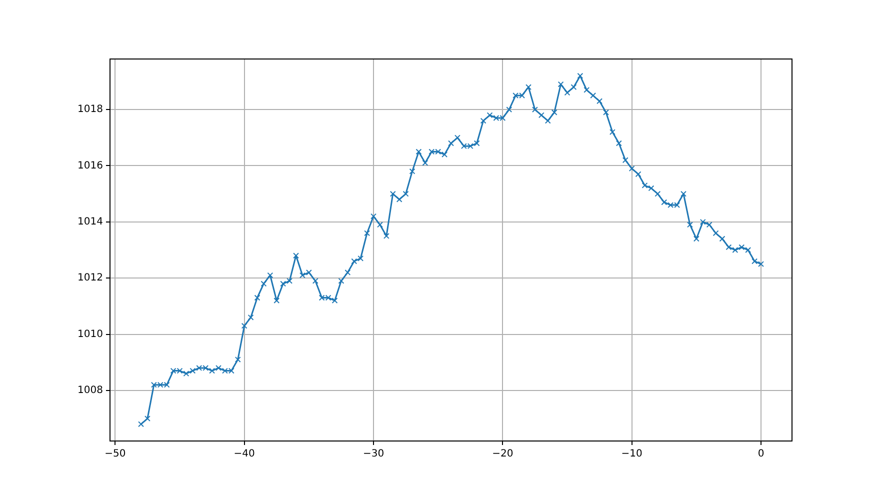 Image resolution: width=880 pixels, height=495 pixels. What do you see at coordinates (90, 390) in the screenshot?
I see `y-tick-label: 1008` at bounding box center [90, 390].